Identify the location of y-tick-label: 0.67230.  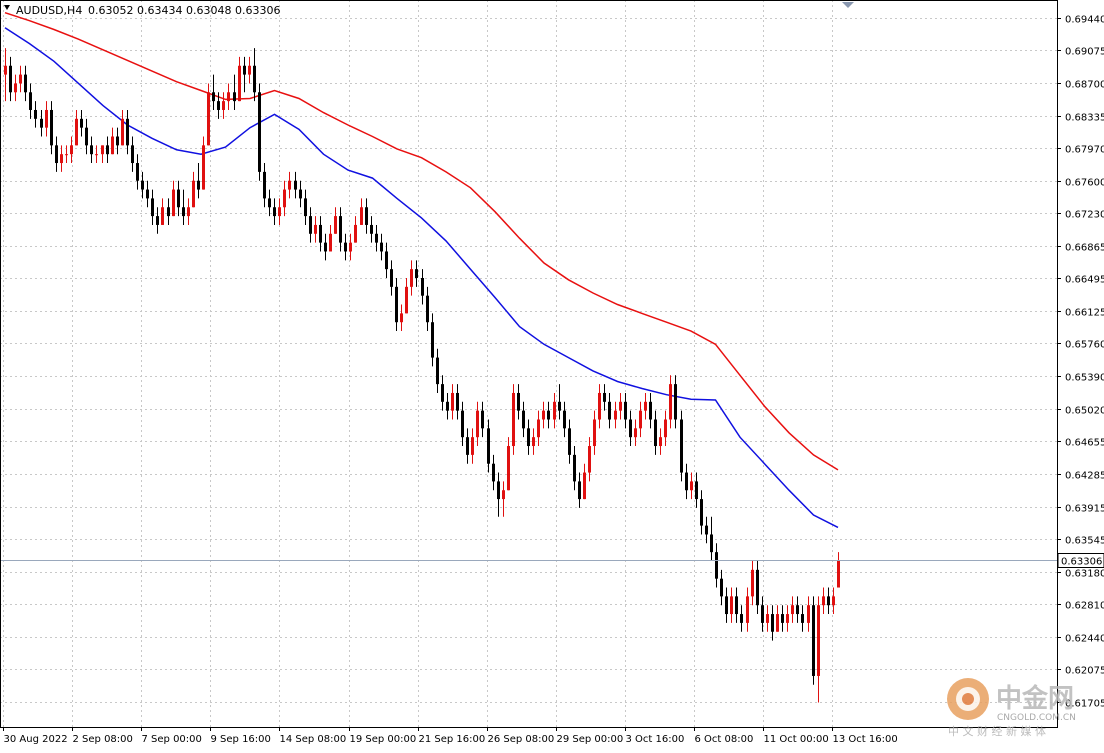
(1084, 215).